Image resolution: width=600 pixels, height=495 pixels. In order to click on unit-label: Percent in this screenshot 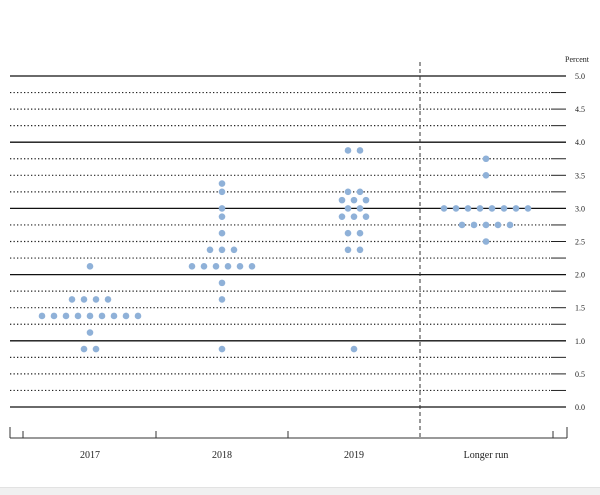, I will do `click(577, 59)`.